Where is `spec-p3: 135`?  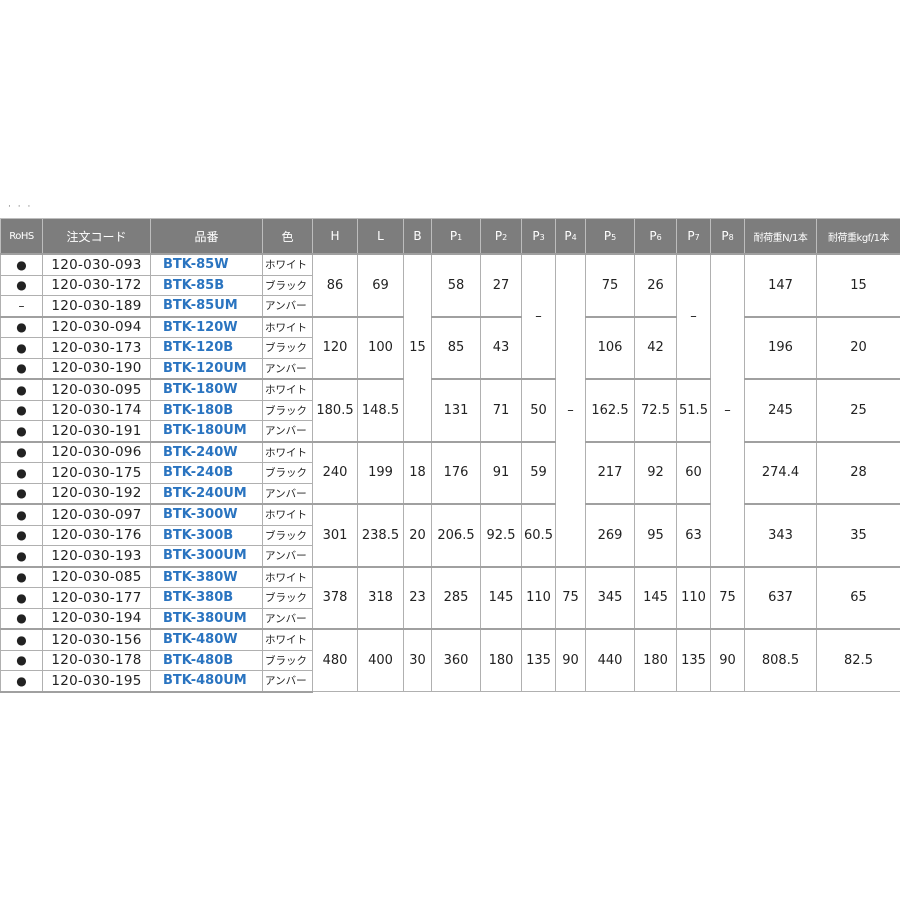 spec-p3: 135 is located at coordinates (538, 660).